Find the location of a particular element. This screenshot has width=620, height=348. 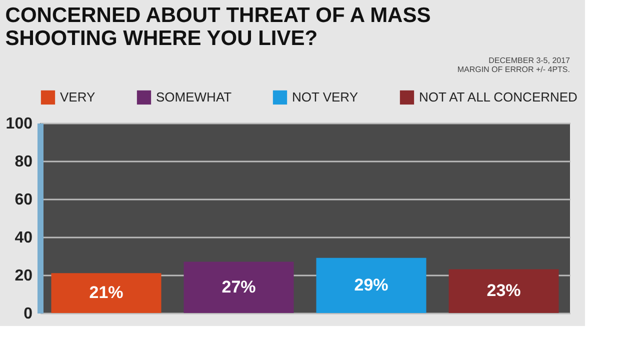

legend-label: VERY is located at coordinates (78, 96).